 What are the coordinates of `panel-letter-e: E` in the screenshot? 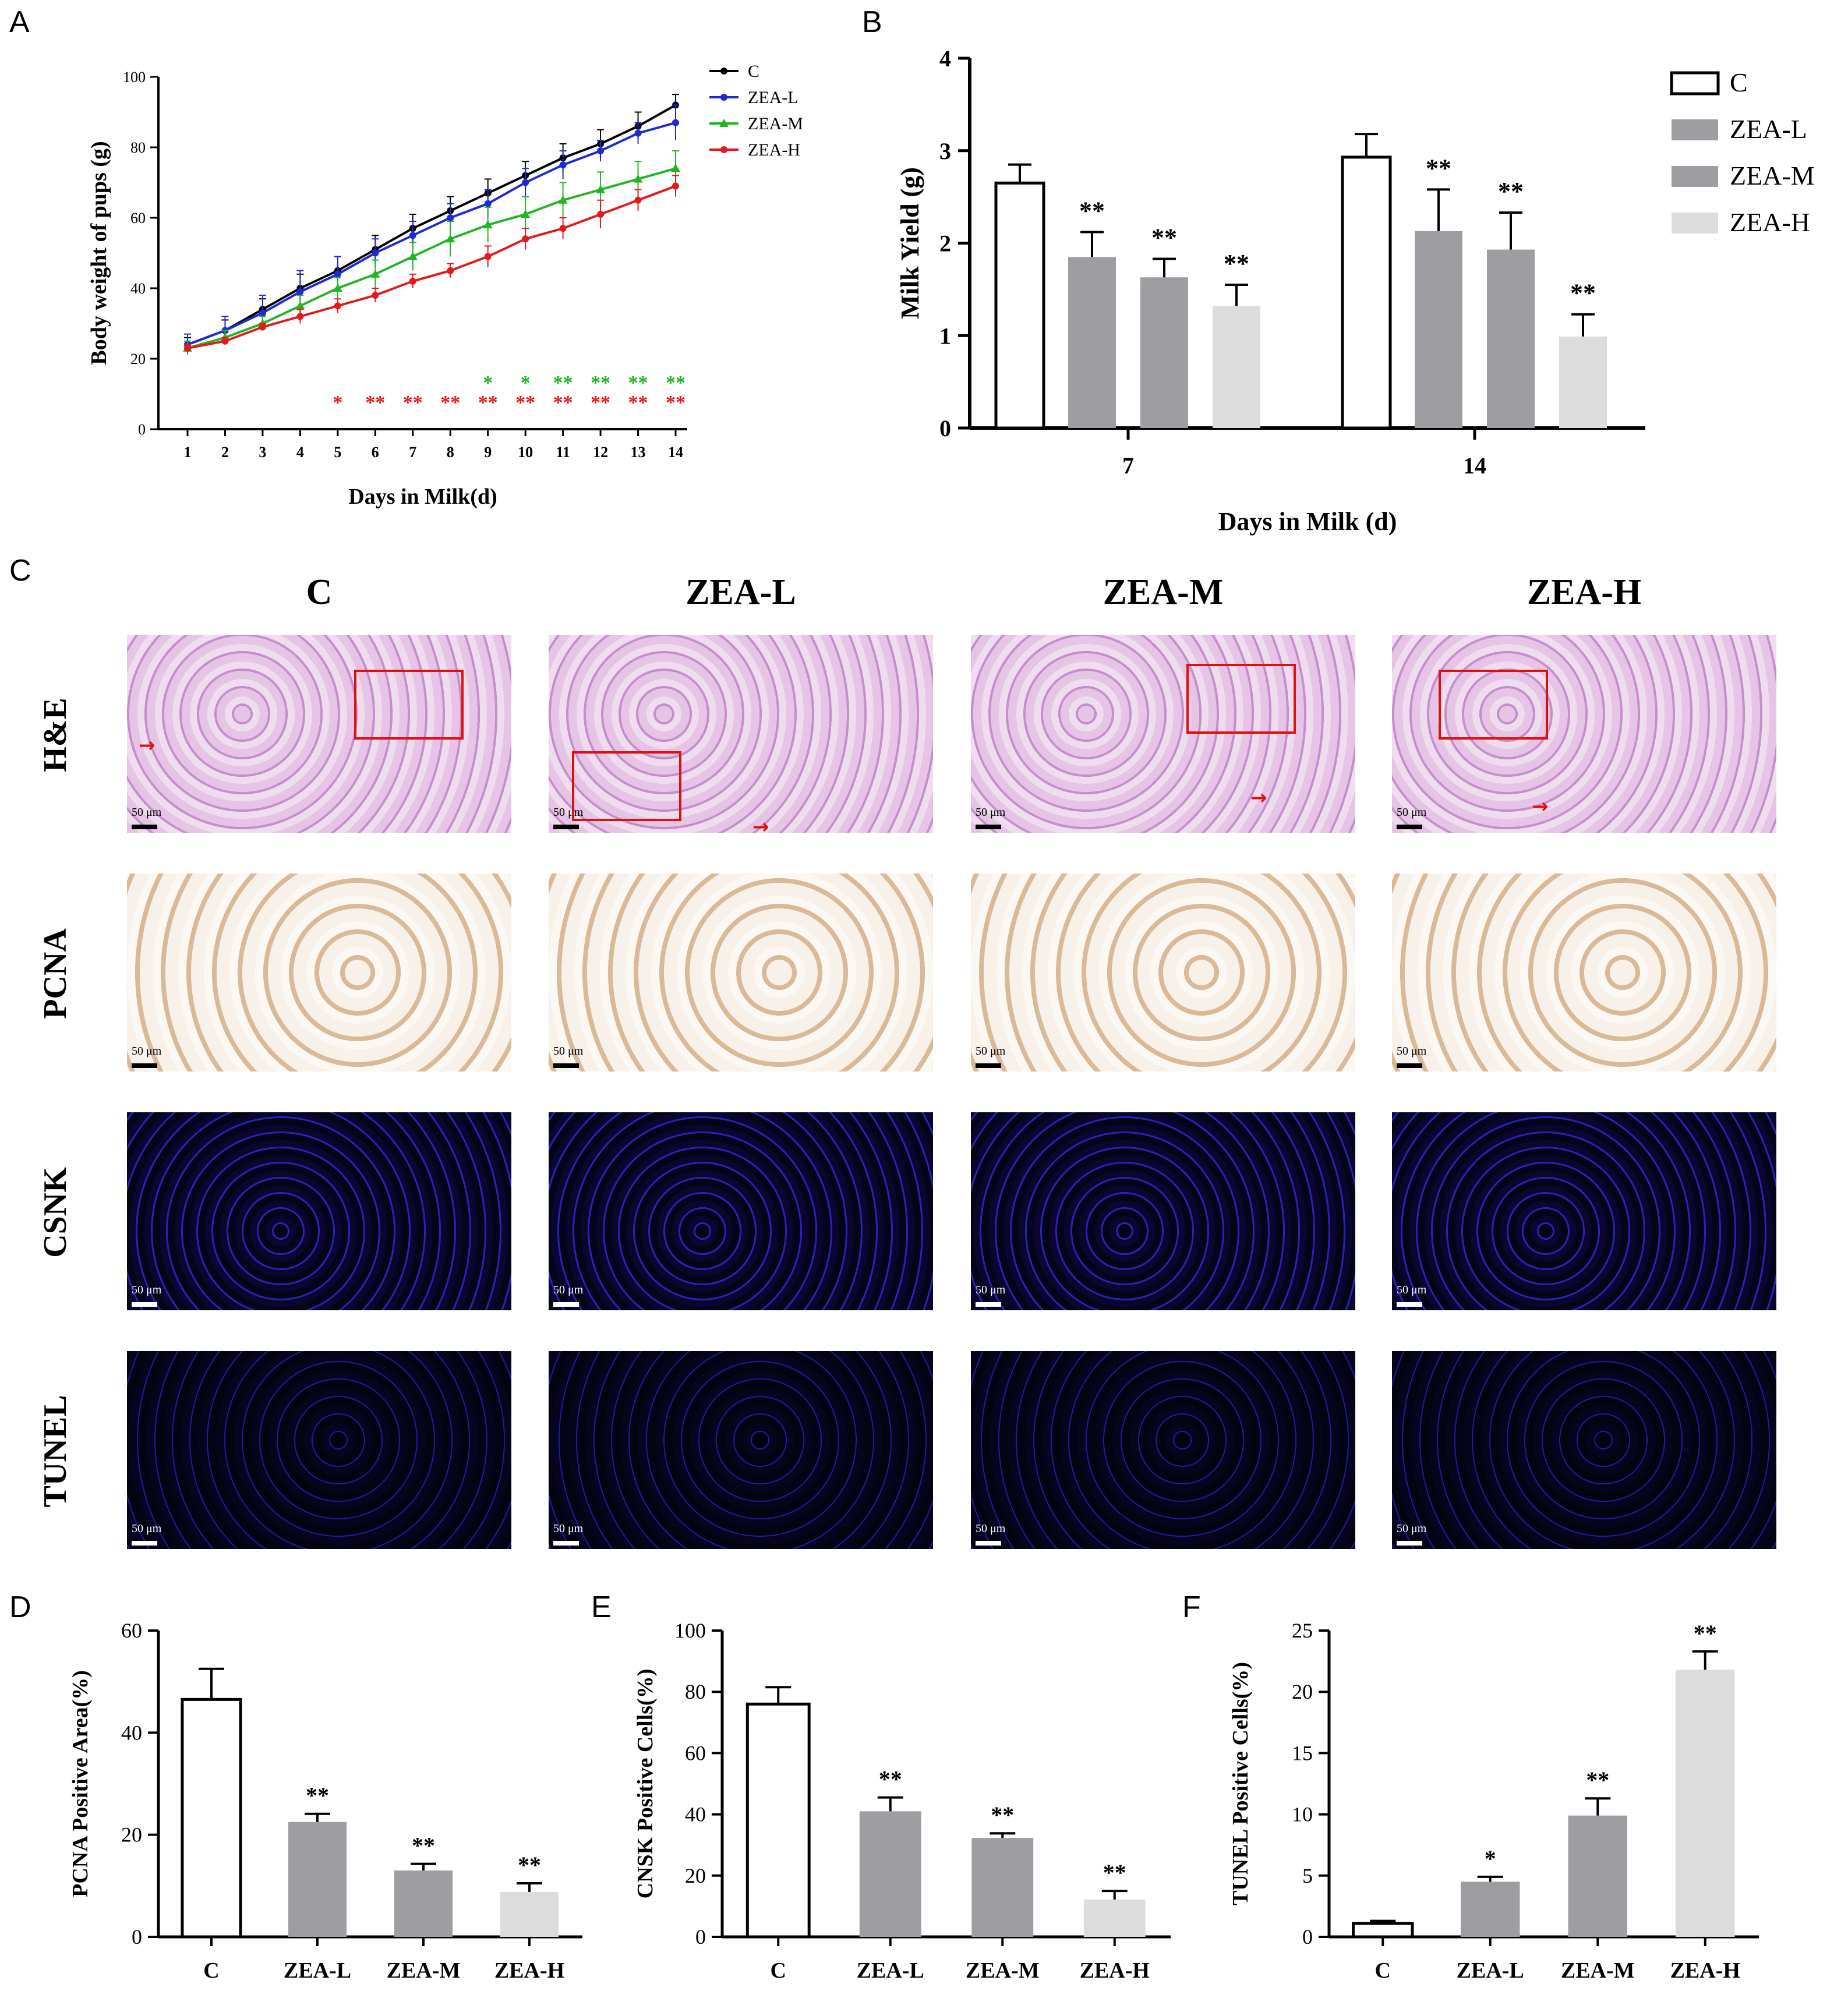 It's located at (601, 1607).